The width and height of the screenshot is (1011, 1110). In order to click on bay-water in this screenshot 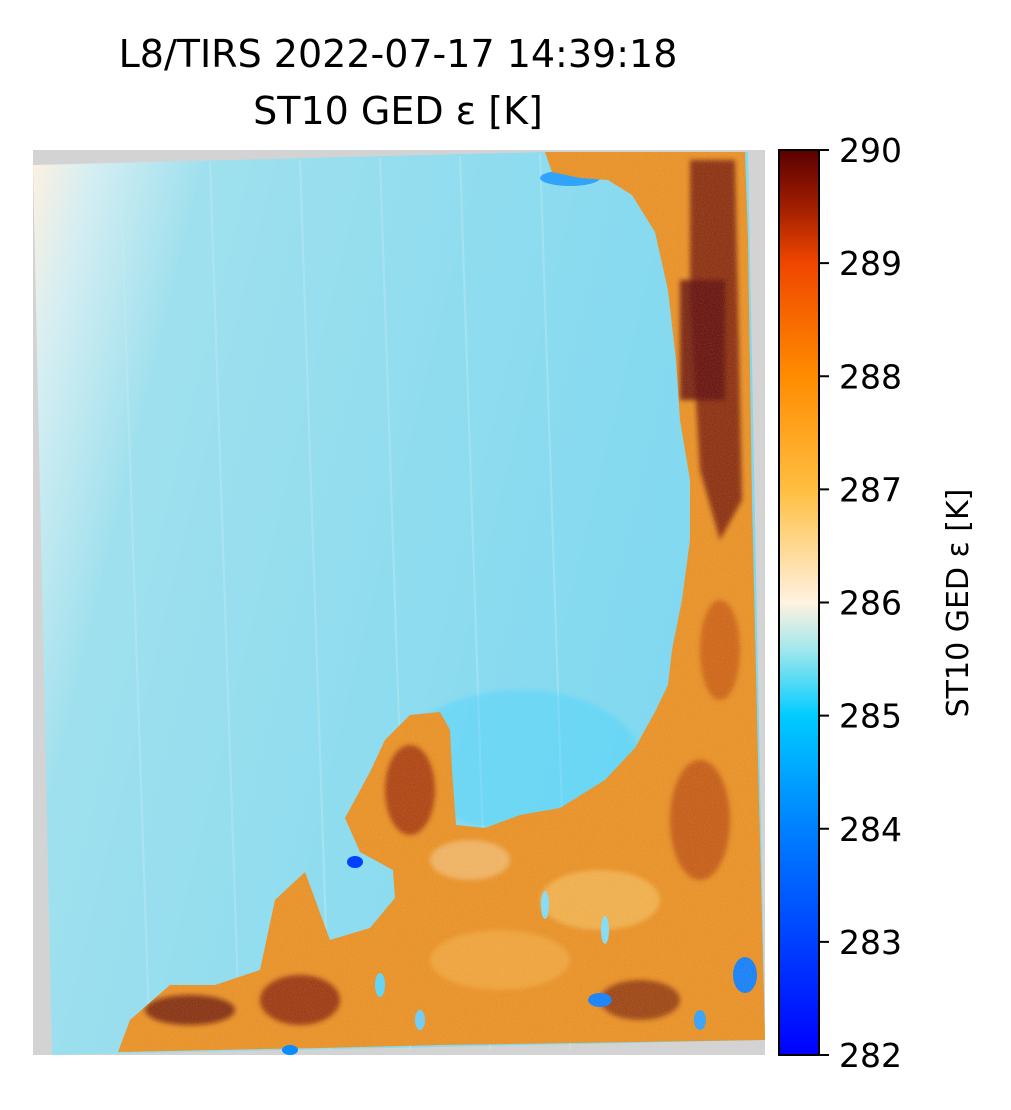, I will do `click(520, 760)`.